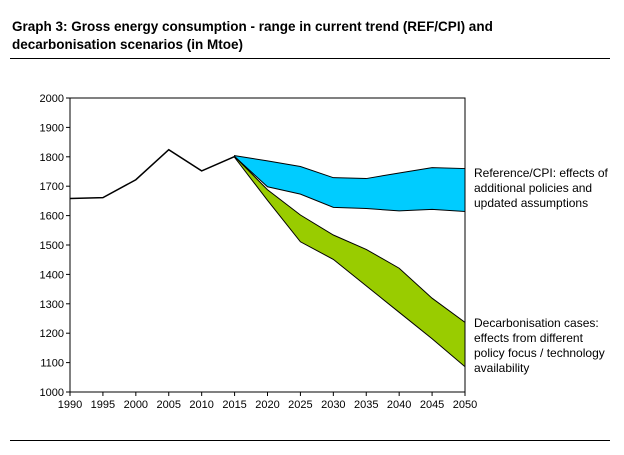 This screenshot has height=455, width=624. Describe the element at coordinates (536, 323) in the screenshot. I see `annotation-line: Decarbonisation cases:` at that location.